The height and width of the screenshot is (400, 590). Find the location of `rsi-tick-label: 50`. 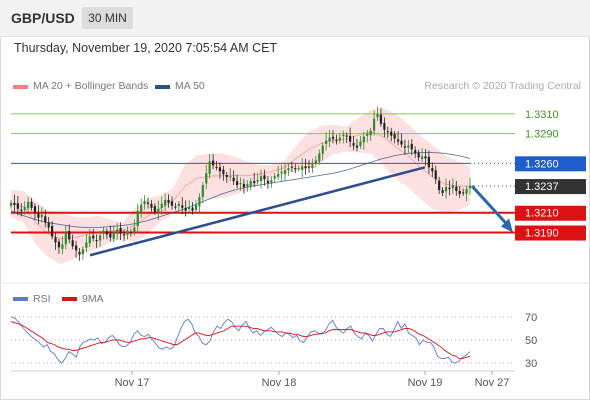

rsi-tick-label: 50 is located at coordinates (531, 341).